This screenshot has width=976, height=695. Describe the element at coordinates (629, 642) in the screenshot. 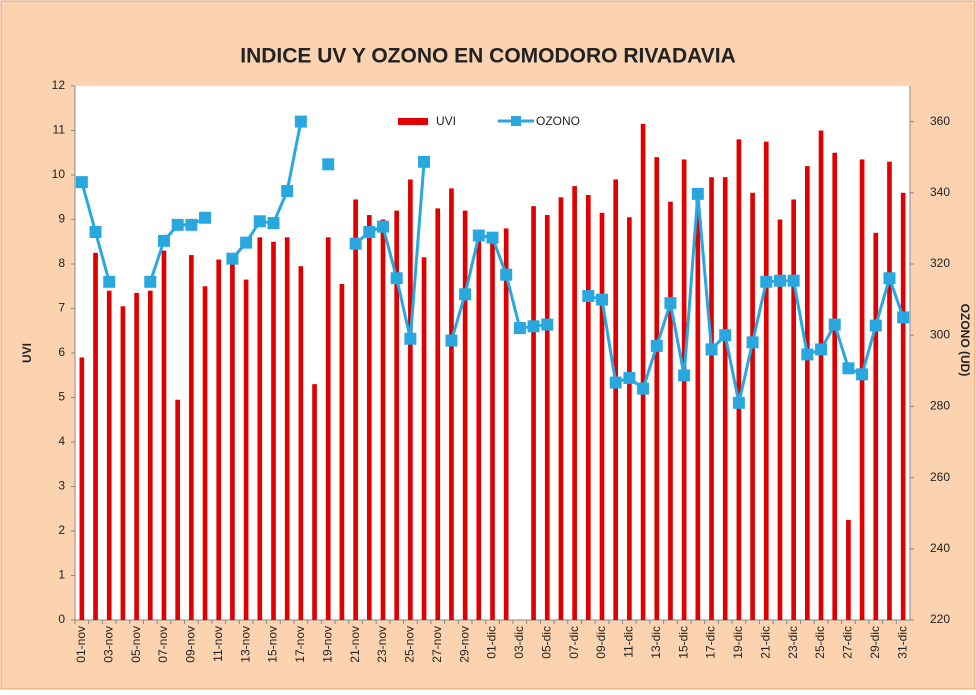

I see `x-tick-label: 11-dic` at that location.